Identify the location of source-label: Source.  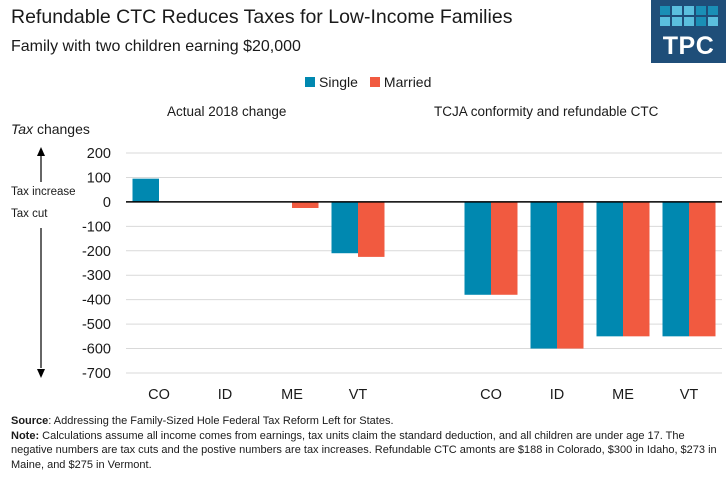
(30, 421).